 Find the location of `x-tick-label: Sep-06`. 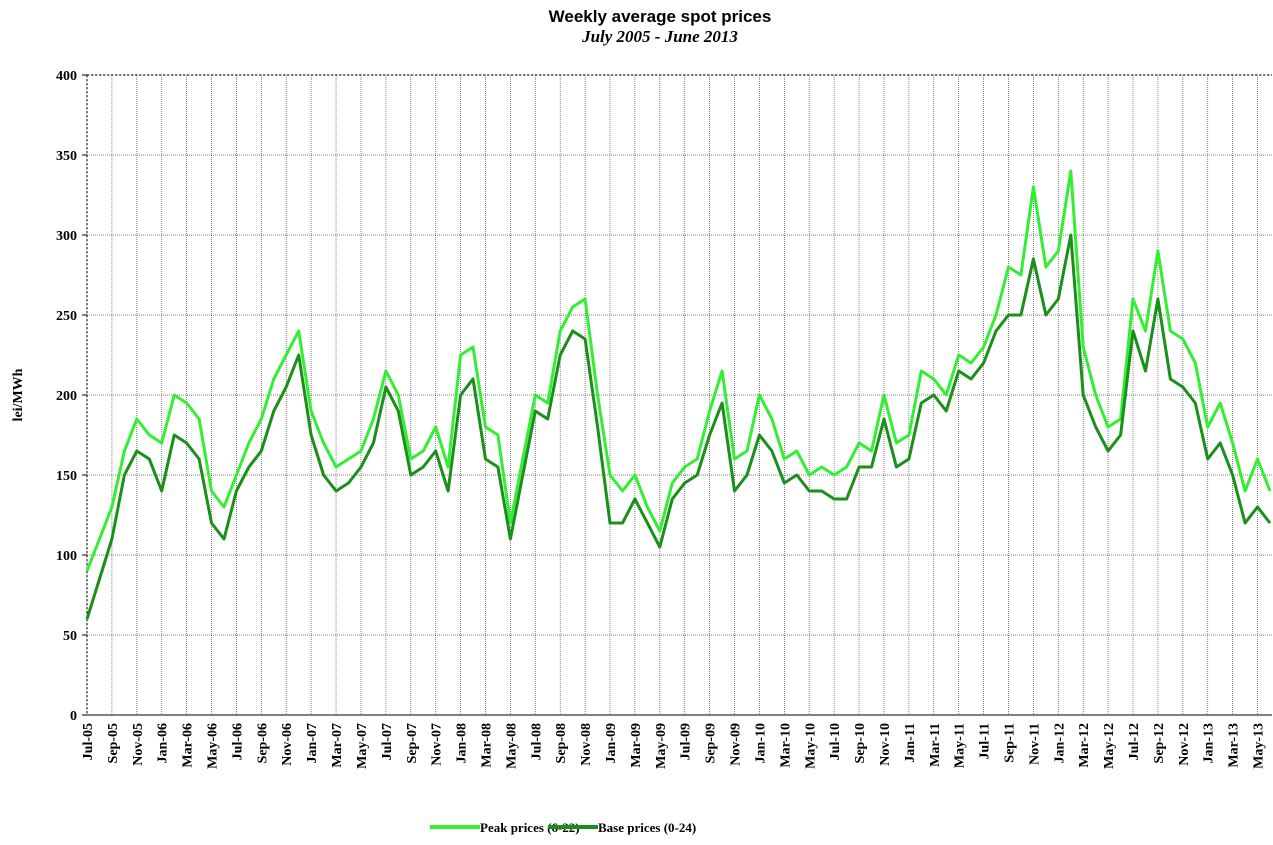

x-tick-label: Sep-06 is located at coordinates (262, 743).